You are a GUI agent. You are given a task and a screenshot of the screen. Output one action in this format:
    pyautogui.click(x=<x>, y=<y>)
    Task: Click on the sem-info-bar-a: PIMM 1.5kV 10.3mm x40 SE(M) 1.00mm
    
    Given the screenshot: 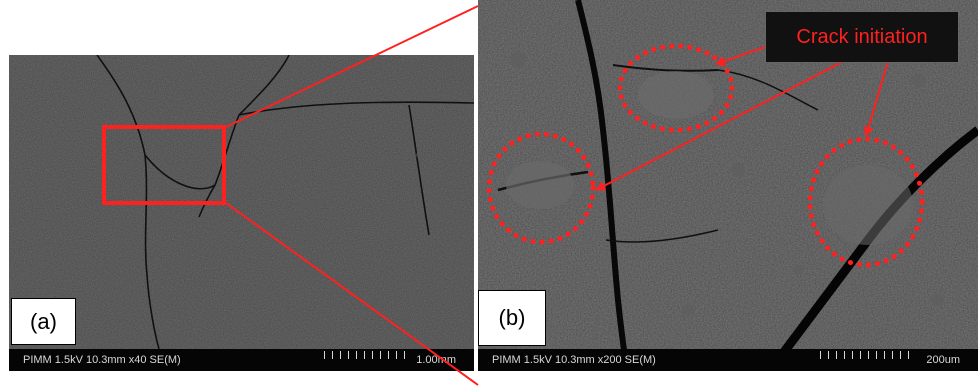 What is the action you would take?
    pyautogui.click(x=241, y=360)
    